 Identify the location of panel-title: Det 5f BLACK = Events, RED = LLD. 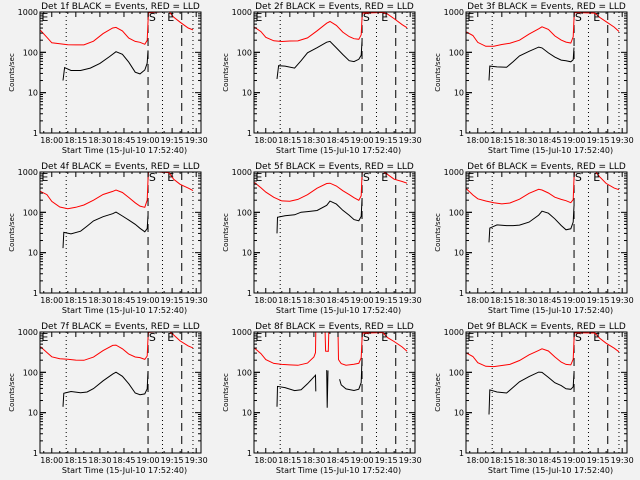
(334, 167).